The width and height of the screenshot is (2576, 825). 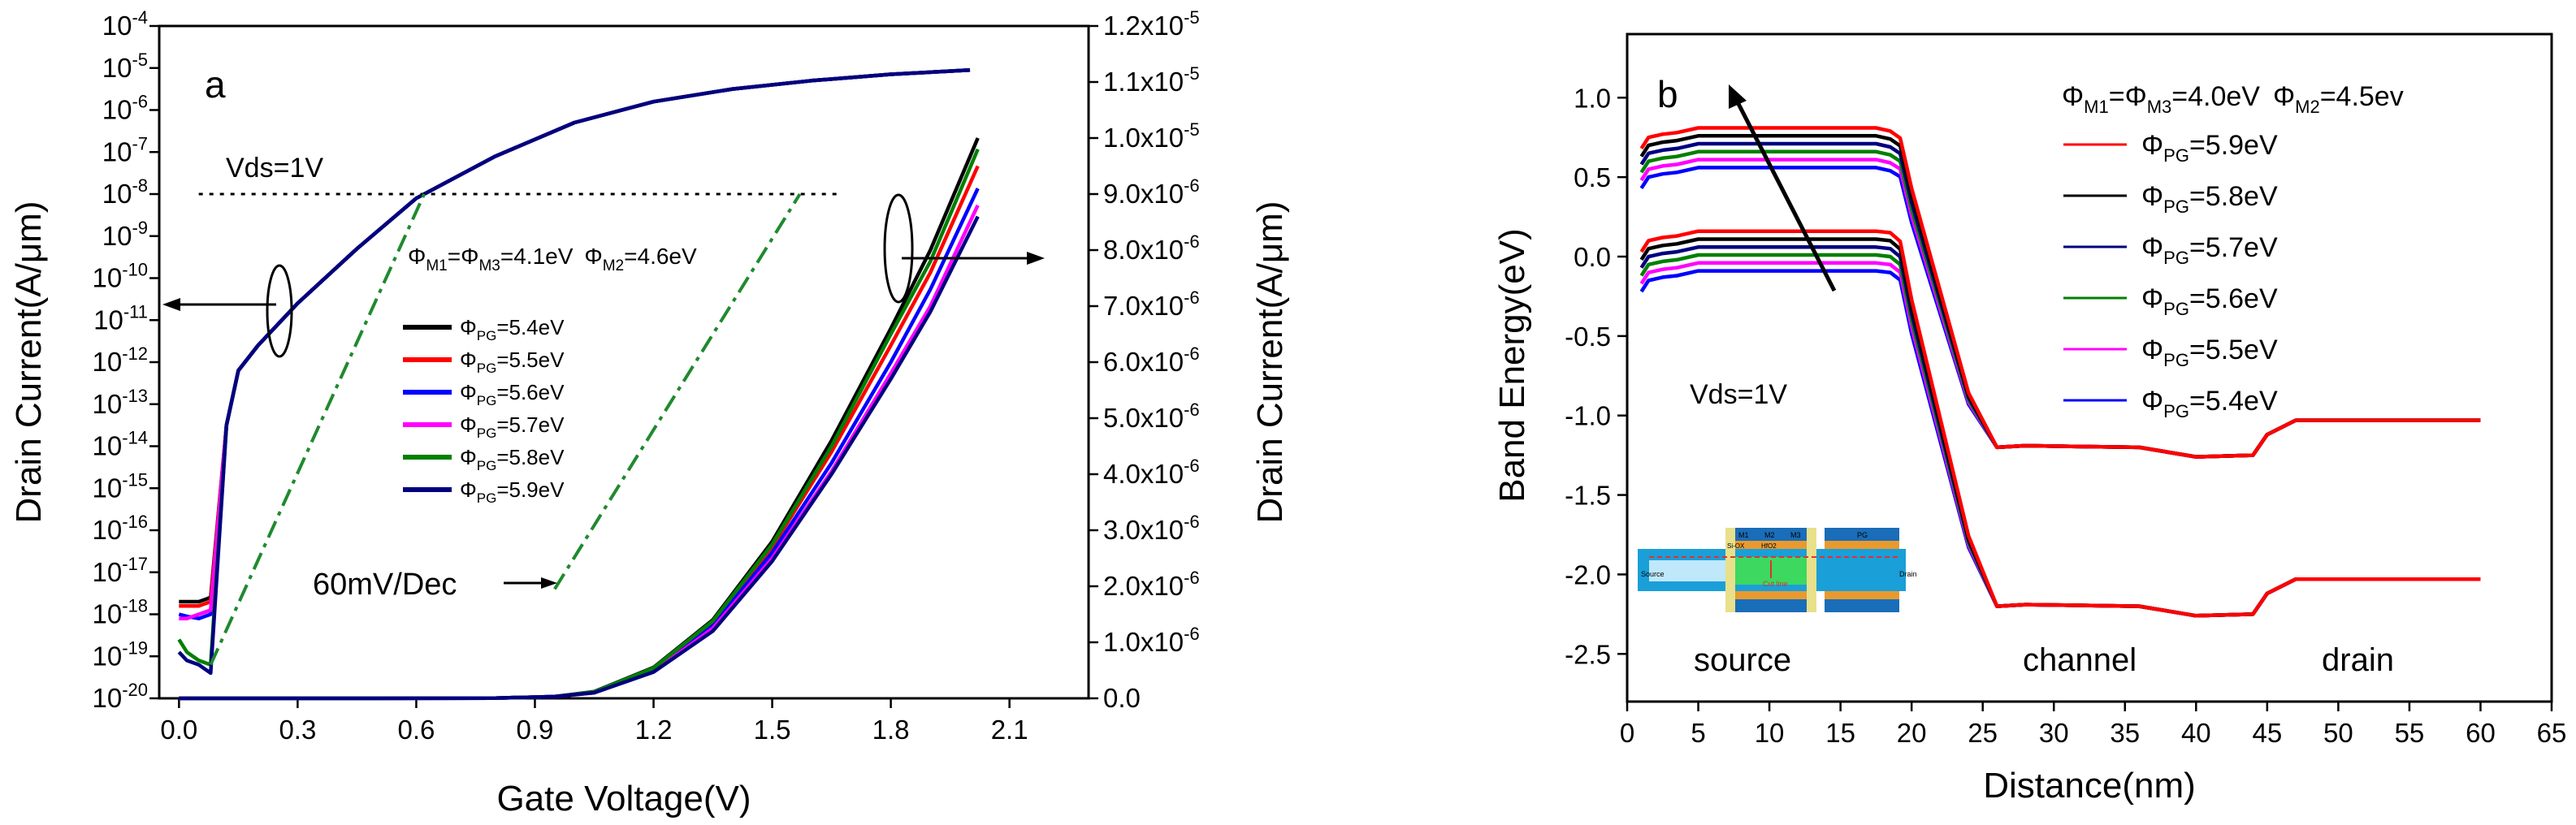 I want to click on a-x-tick-label: 0.9, so click(x=535, y=730).